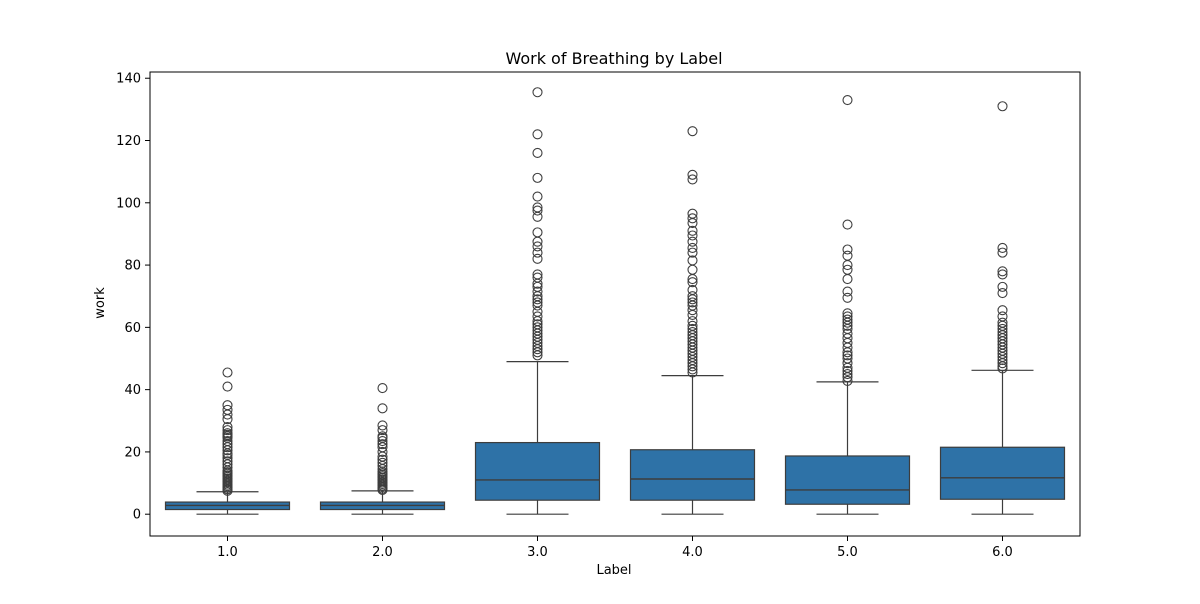  What do you see at coordinates (613, 58) in the screenshot?
I see `chart-title: Work of Breathing by Label` at bounding box center [613, 58].